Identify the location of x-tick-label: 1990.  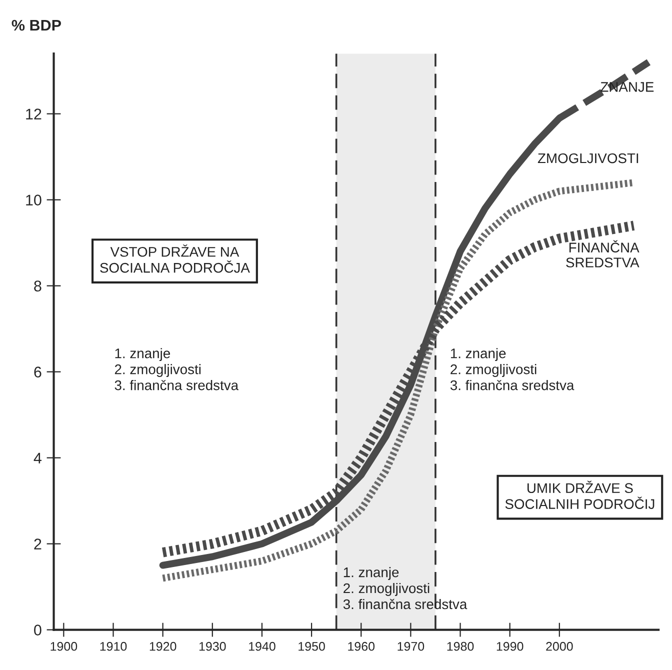
(510, 646).